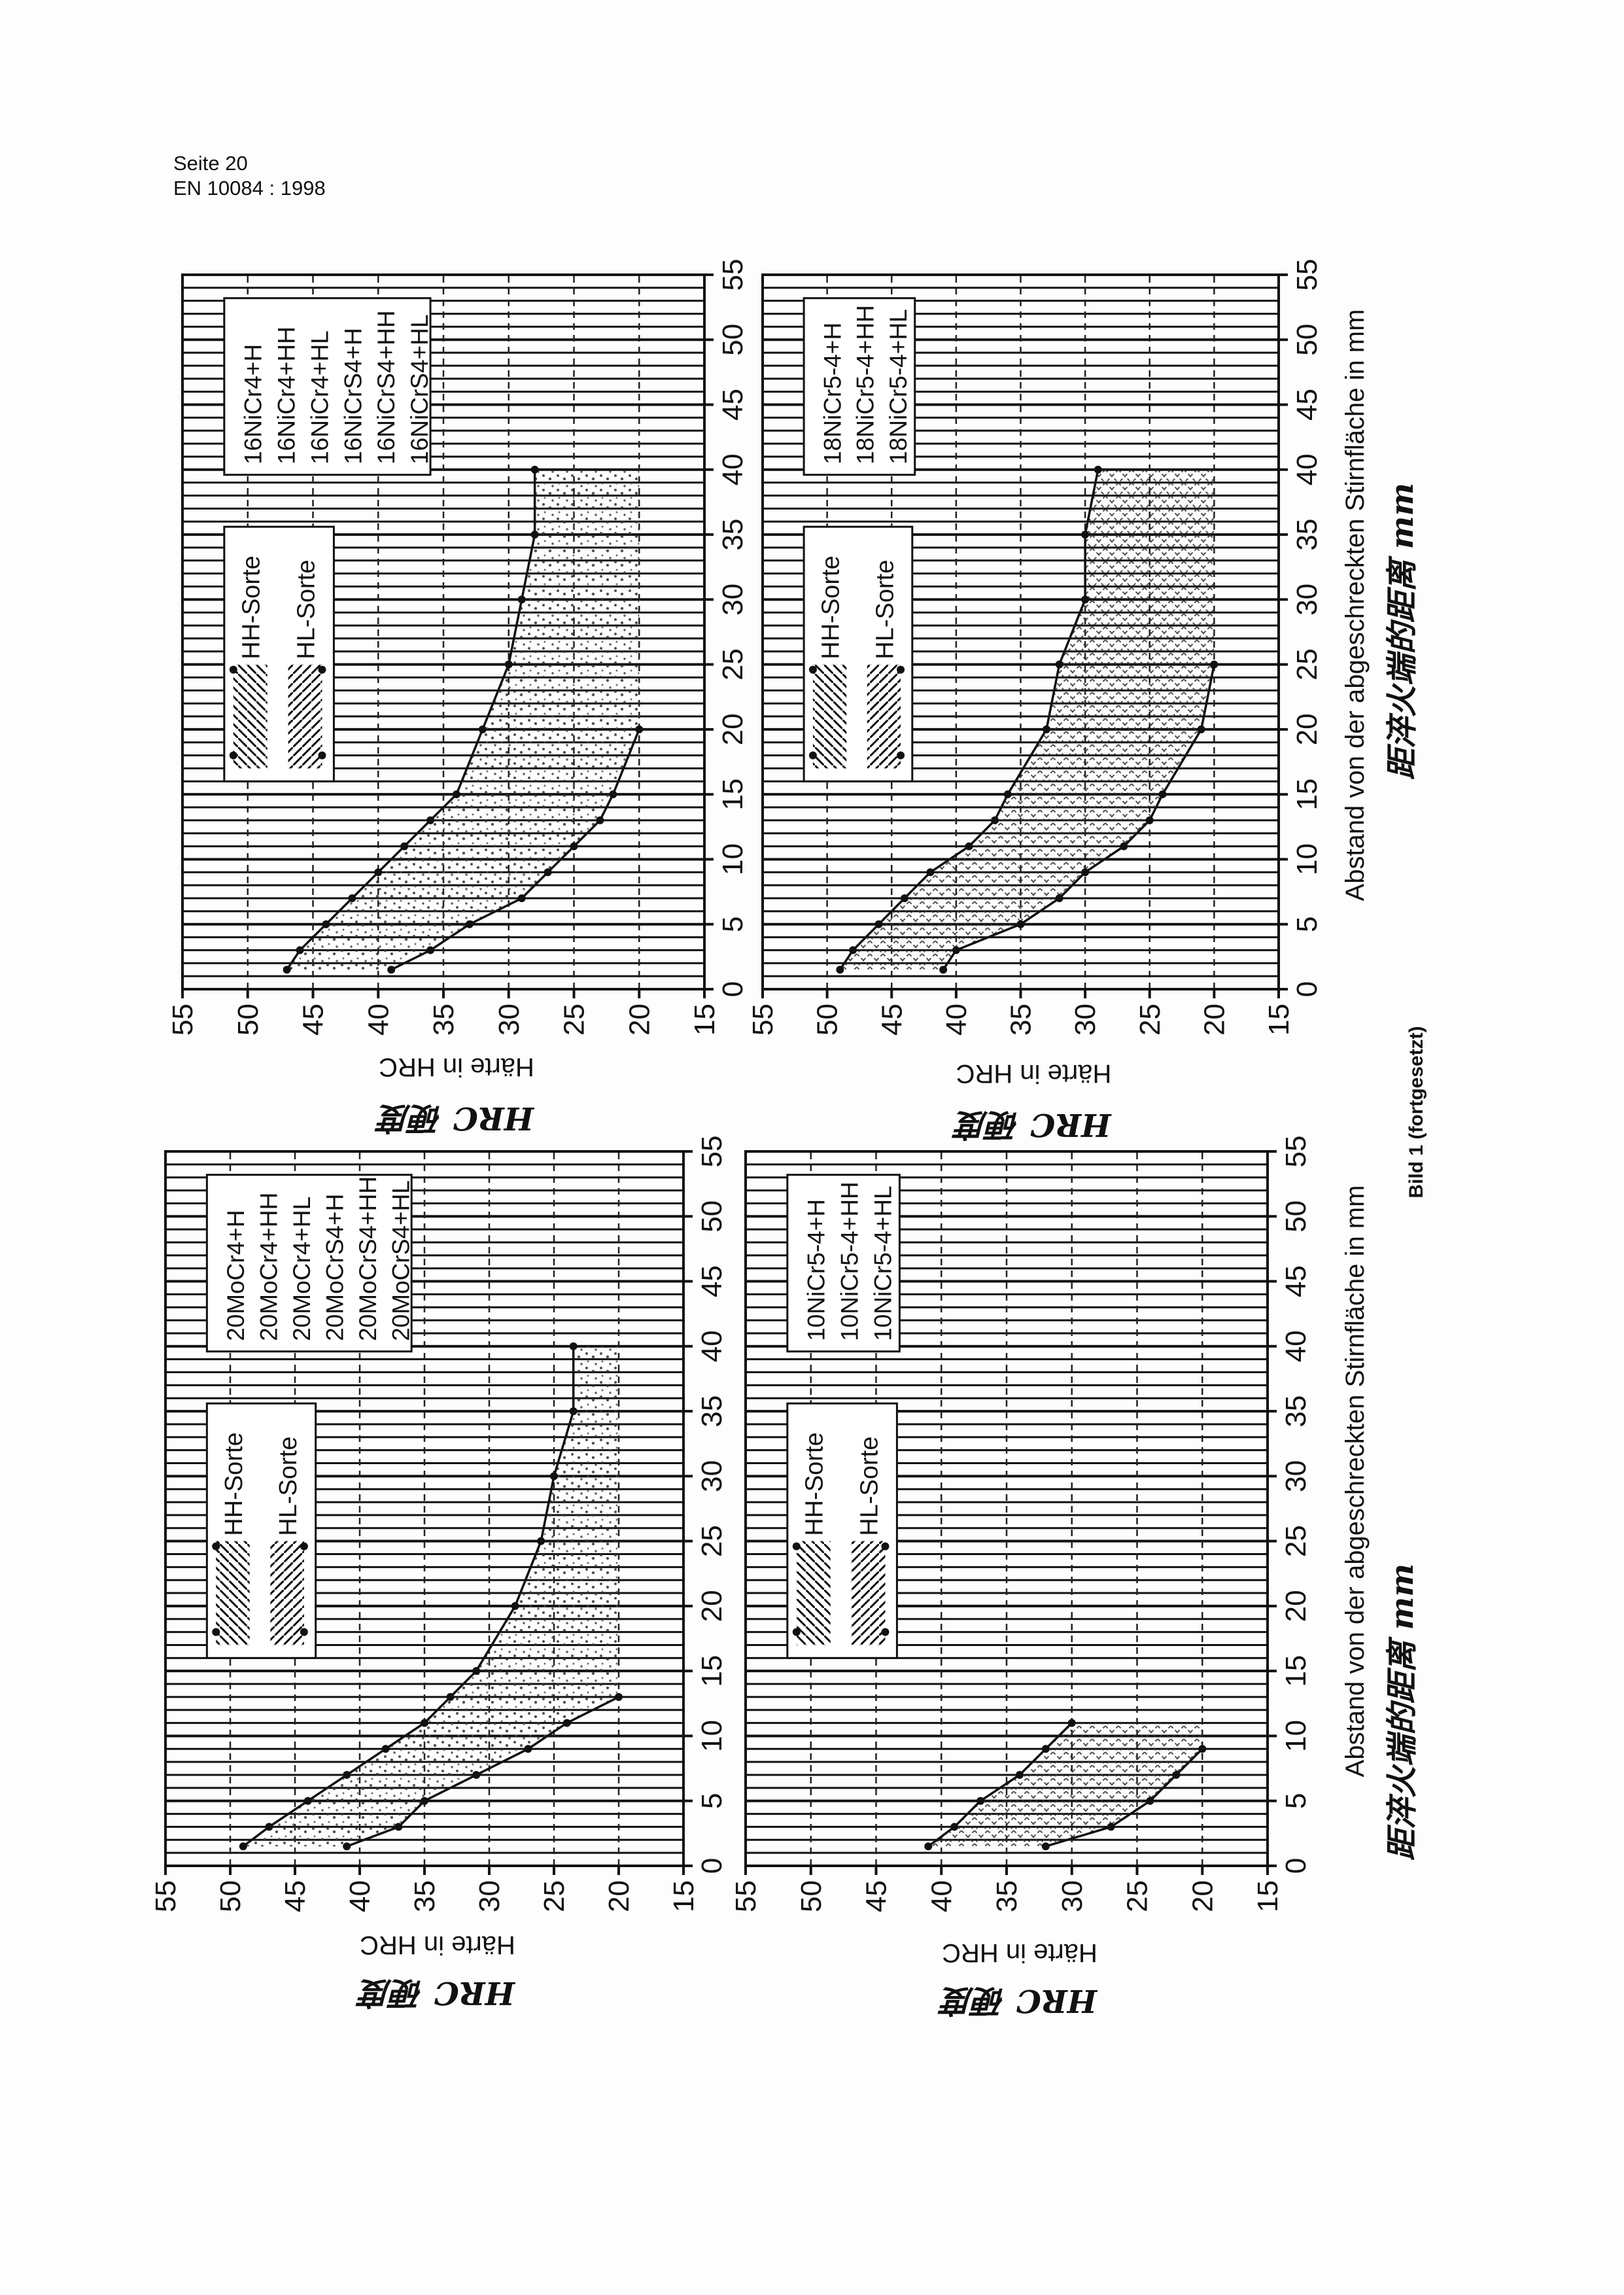 The width and height of the screenshot is (1624, 2295). What do you see at coordinates (898, 386) in the screenshot?
I see `grade-label: 18NiCr5-4+HL` at bounding box center [898, 386].